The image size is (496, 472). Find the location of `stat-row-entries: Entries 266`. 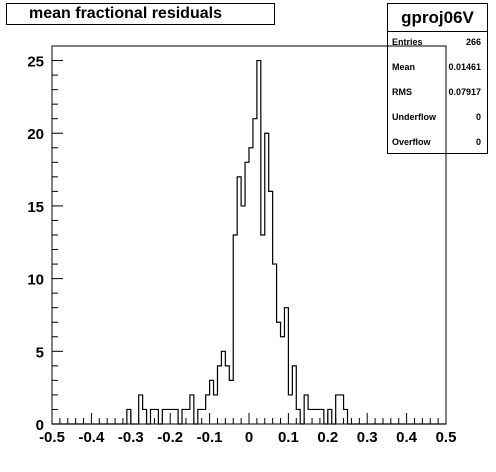

stat-row-entries: Entries 266 is located at coordinates (436, 42).